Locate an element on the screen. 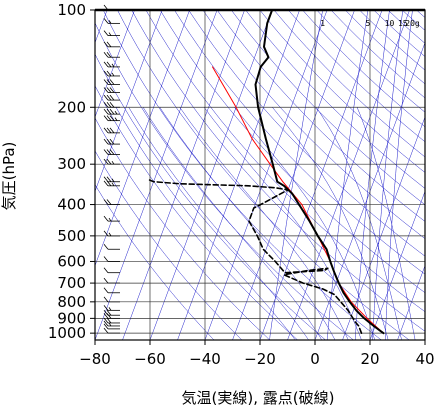 This screenshot has height=411, width=436. mixing-ratio-label: 1 is located at coordinates (322, 23).